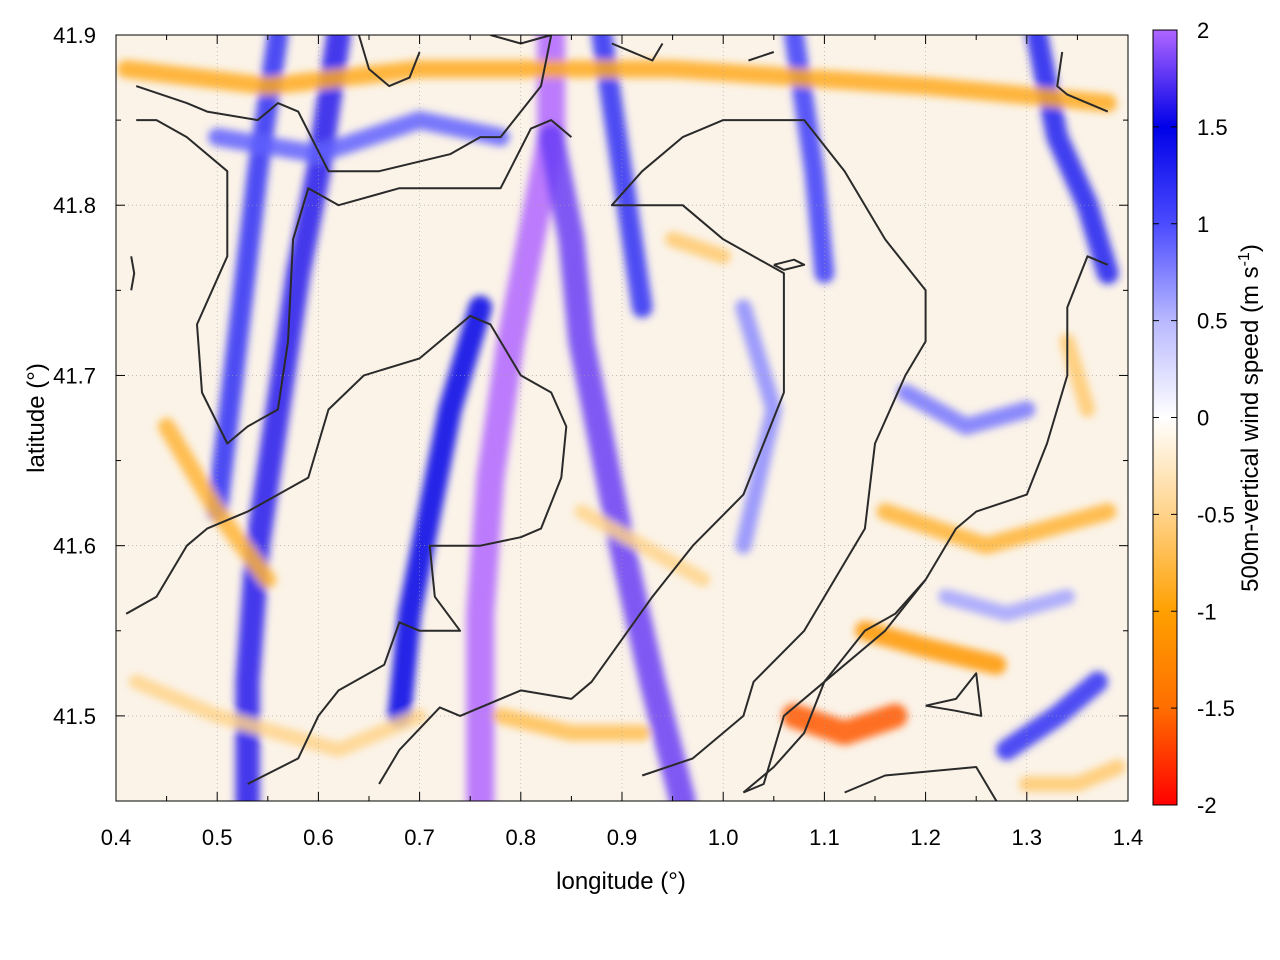 This screenshot has width=1280, height=960. I want to click on colorbar-tick-label: 0, so click(1203, 418).